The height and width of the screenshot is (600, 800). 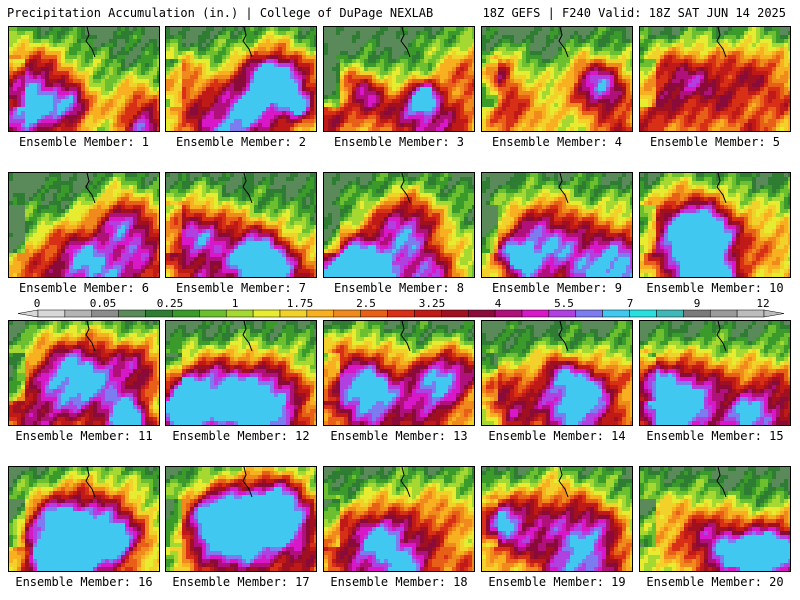 What do you see at coordinates (715, 142) in the screenshot?
I see `ensemble-member-label: Ensemble Member: 5` at bounding box center [715, 142].